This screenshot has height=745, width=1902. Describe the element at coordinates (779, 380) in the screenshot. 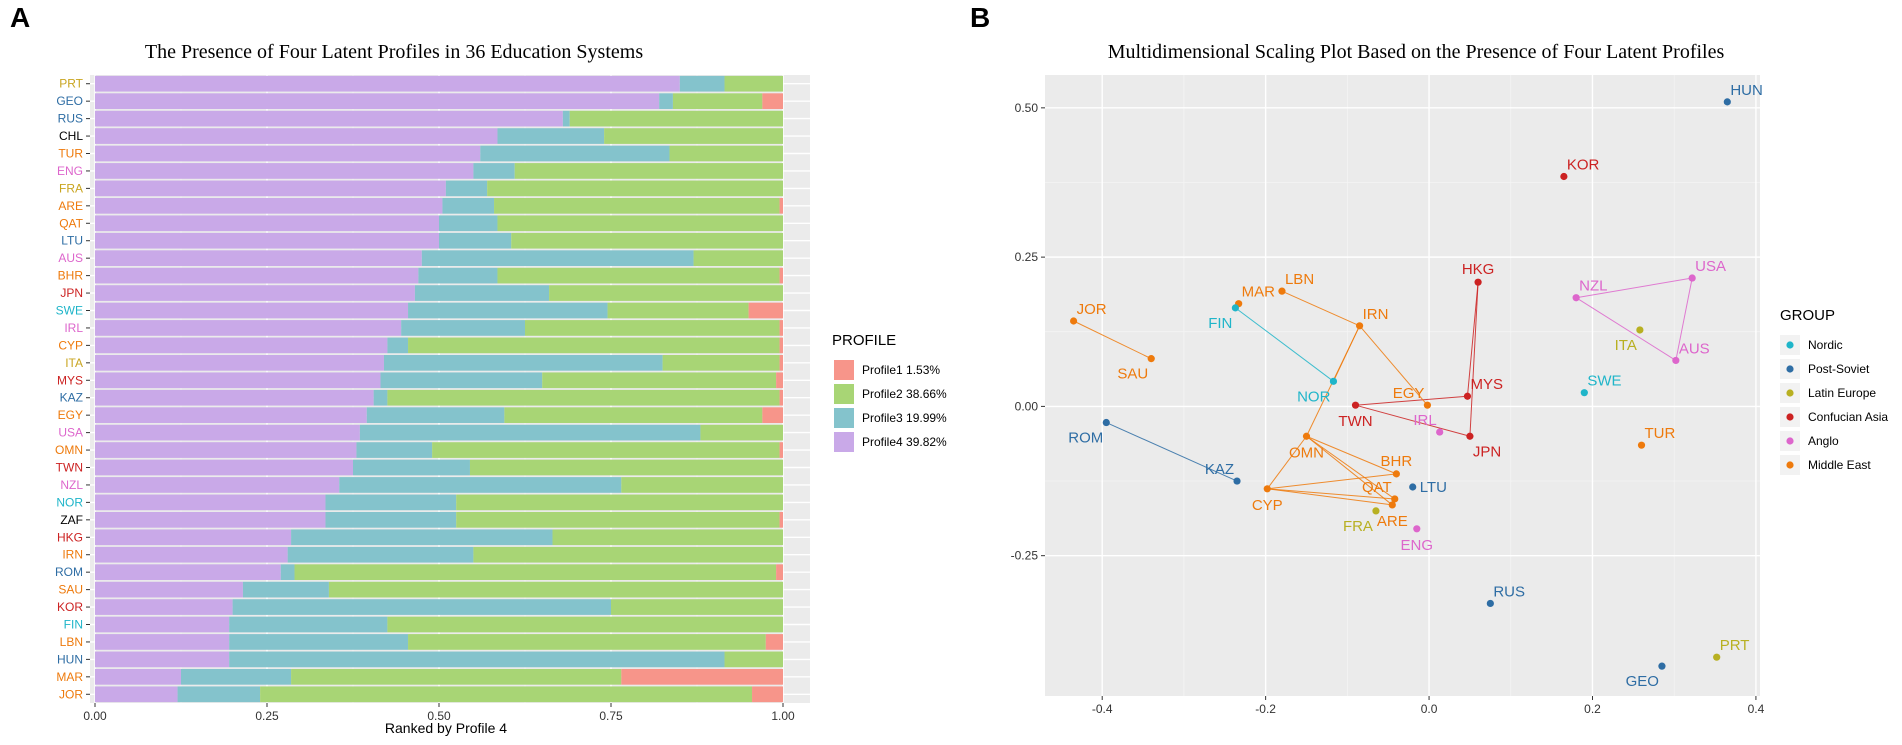

I see `bar-segment-mys-profile1` at that location.